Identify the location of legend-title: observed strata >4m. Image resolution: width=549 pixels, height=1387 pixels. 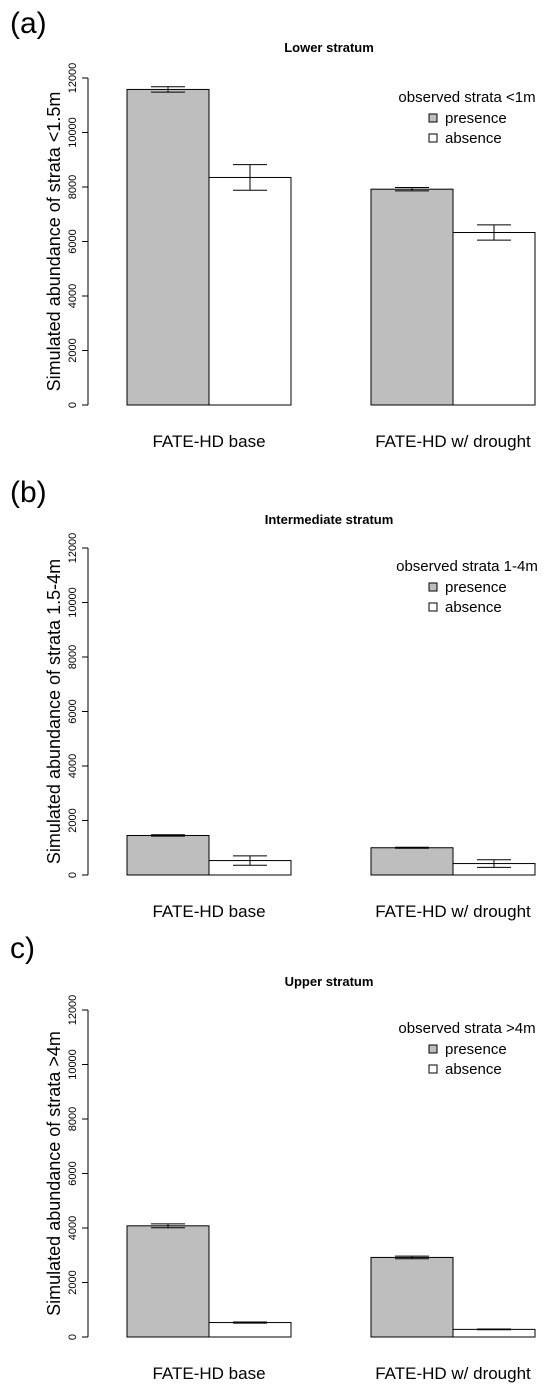
(466, 1028).